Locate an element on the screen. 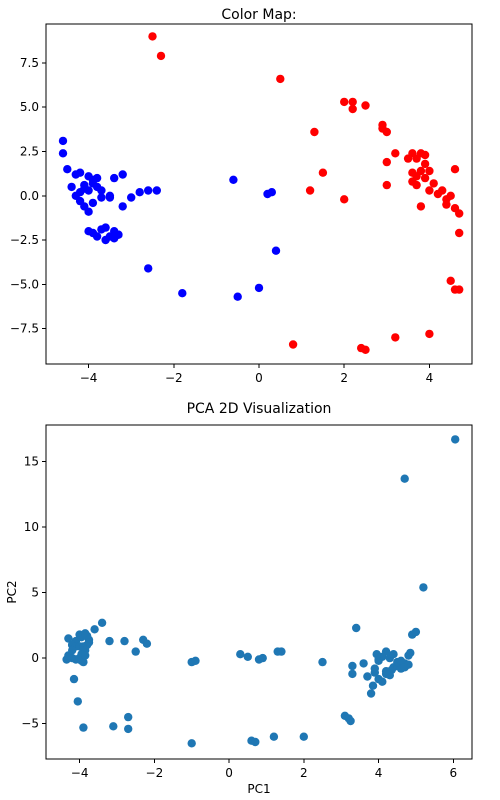 This screenshot has width=500, height=800. x-tick-label: 4 is located at coordinates (379, 773).